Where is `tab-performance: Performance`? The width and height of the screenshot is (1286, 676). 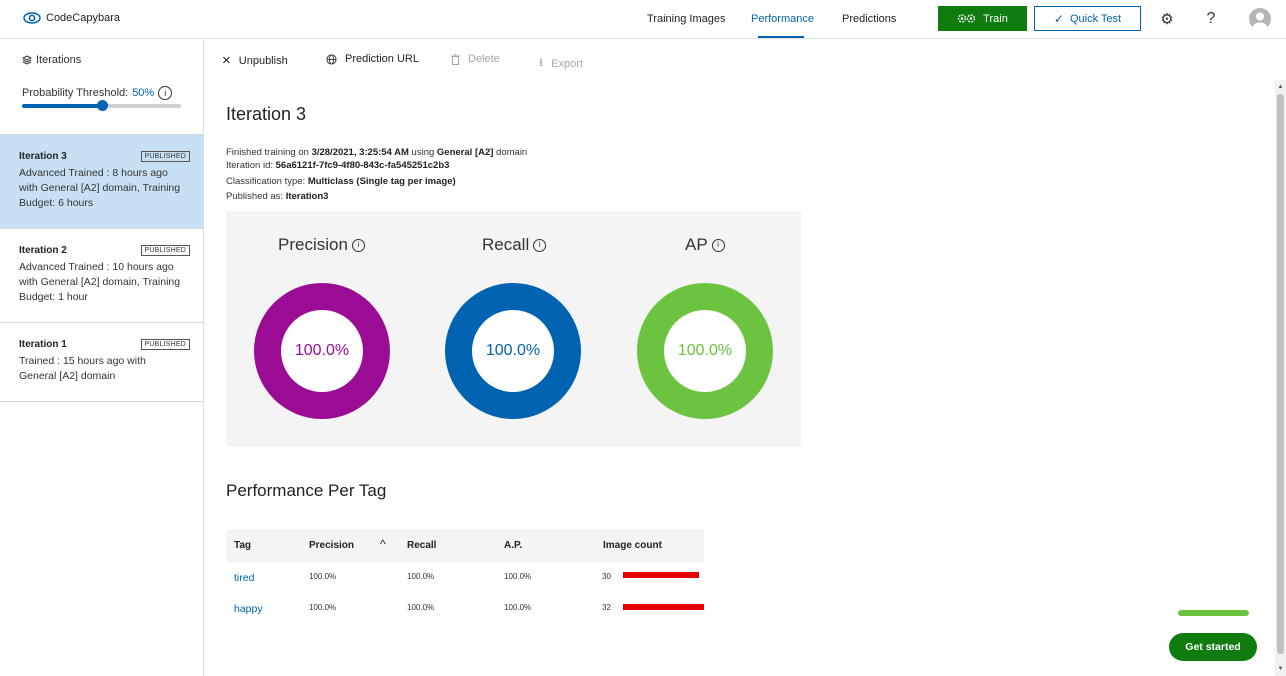
tab-performance: Performance is located at coordinates (782, 19).